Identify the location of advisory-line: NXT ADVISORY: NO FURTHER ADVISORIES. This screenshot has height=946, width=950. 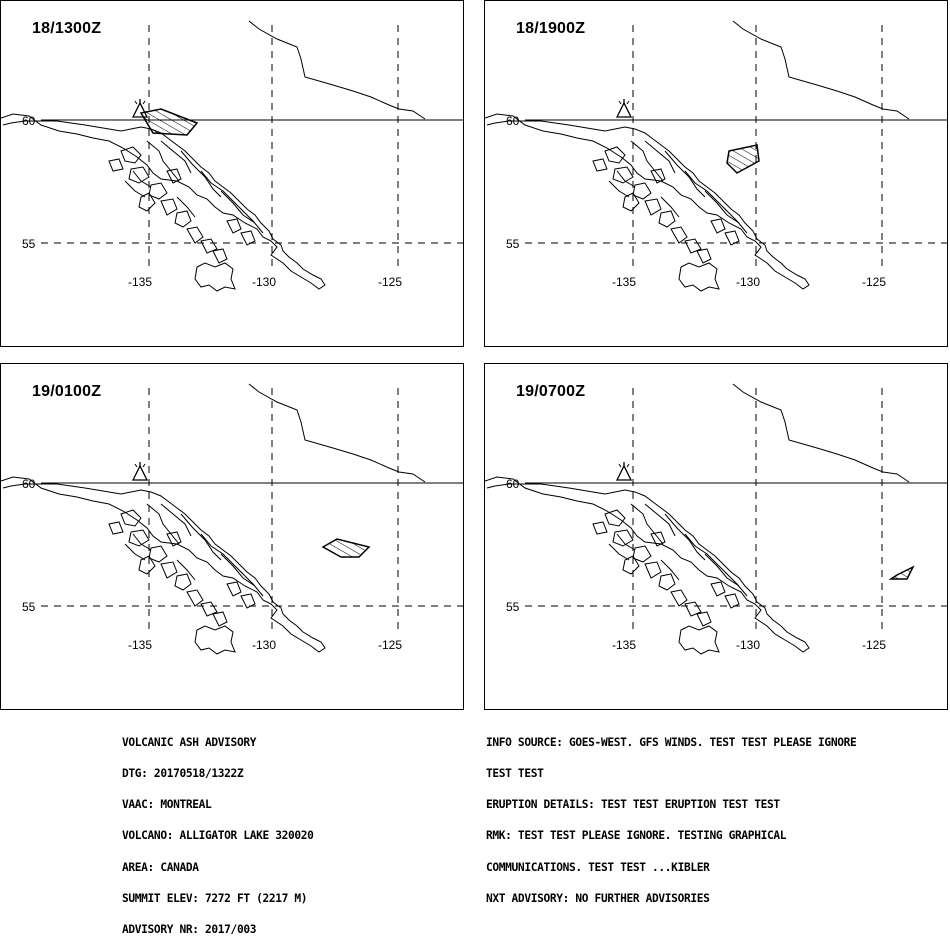
(598, 898).